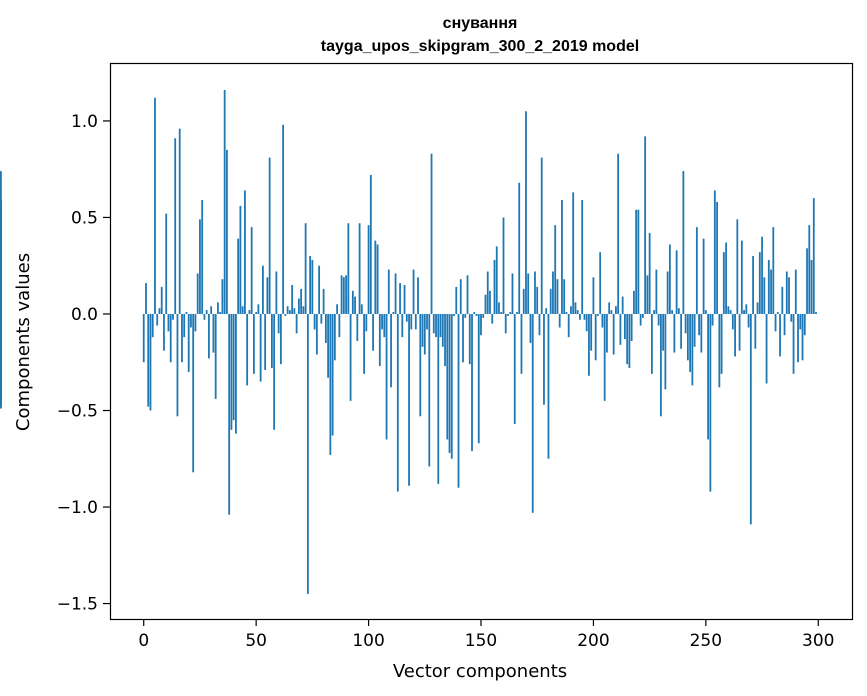 This screenshot has height=696, width=867. I want to click on chart-title: снування, so click(480, 23).